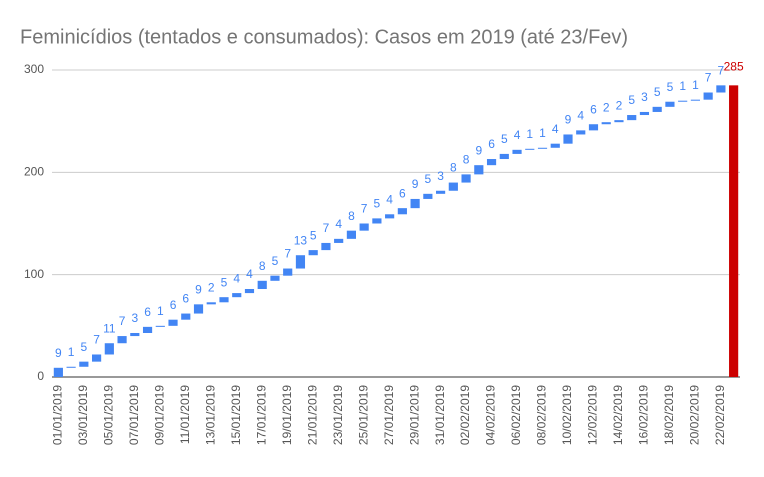 The height and width of the screenshot is (477, 764). What do you see at coordinates (363, 415) in the screenshot?
I see `x-tick-label: 25/01/2019` at bounding box center [363, 415].